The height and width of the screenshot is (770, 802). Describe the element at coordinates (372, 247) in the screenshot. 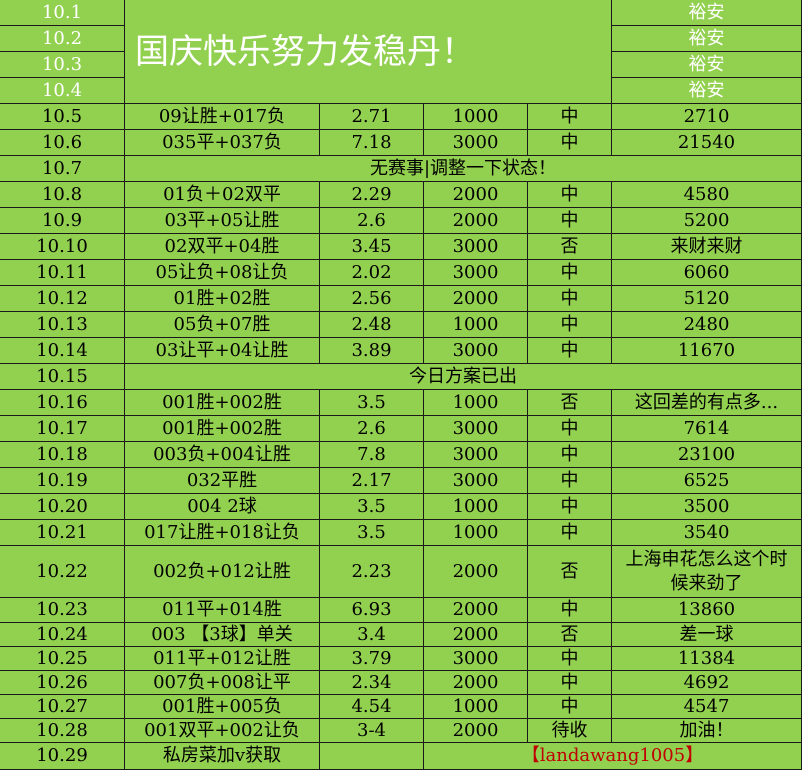

I see `odds: 3.45` at that location.